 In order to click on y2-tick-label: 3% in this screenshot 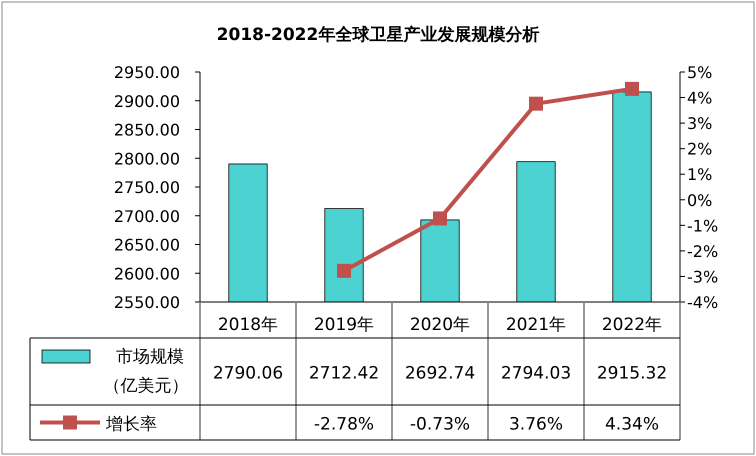, I will do `click(699, 124)`.